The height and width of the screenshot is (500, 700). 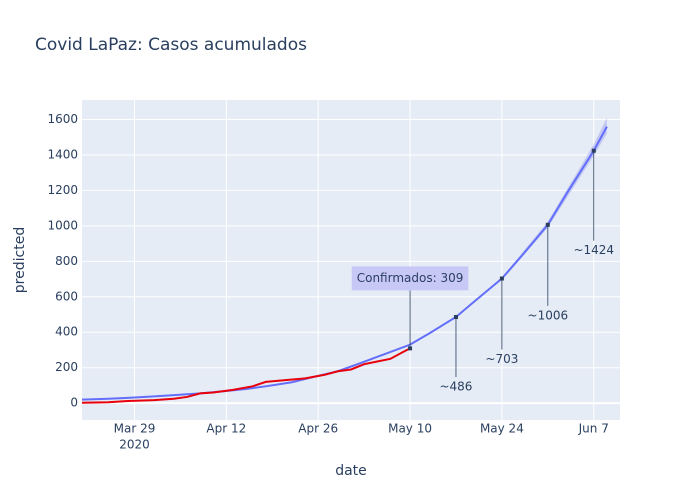 What do you see at coordinates (20, 260) in the screenshot?
I see `y-axis-title: predicted` at bounding box center [20, 260].